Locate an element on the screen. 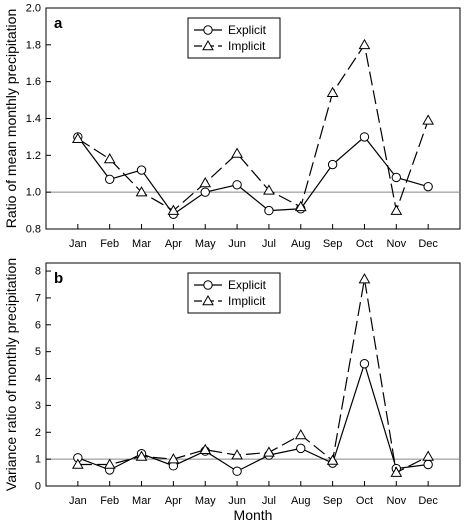 Image resolution: width=474 pixels, height=525 pixels. y-tick-label: 8 is located at coordinates (38, 272).